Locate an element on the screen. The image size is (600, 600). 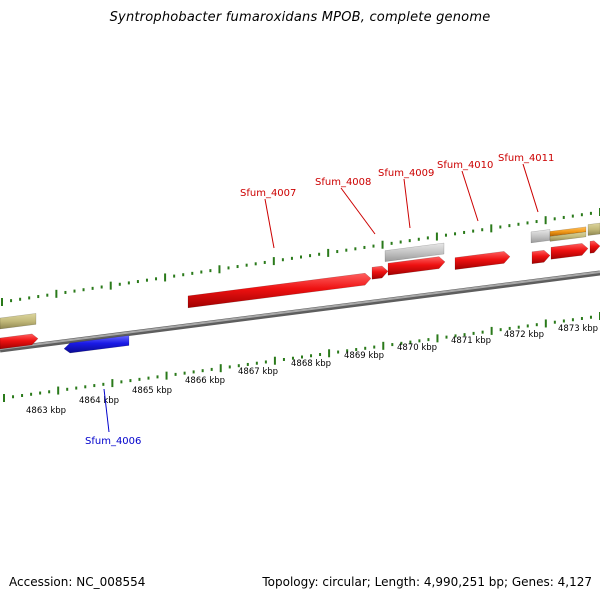
sfum-4006-label: Sfum_4006 is located at coordinates (113, 441).